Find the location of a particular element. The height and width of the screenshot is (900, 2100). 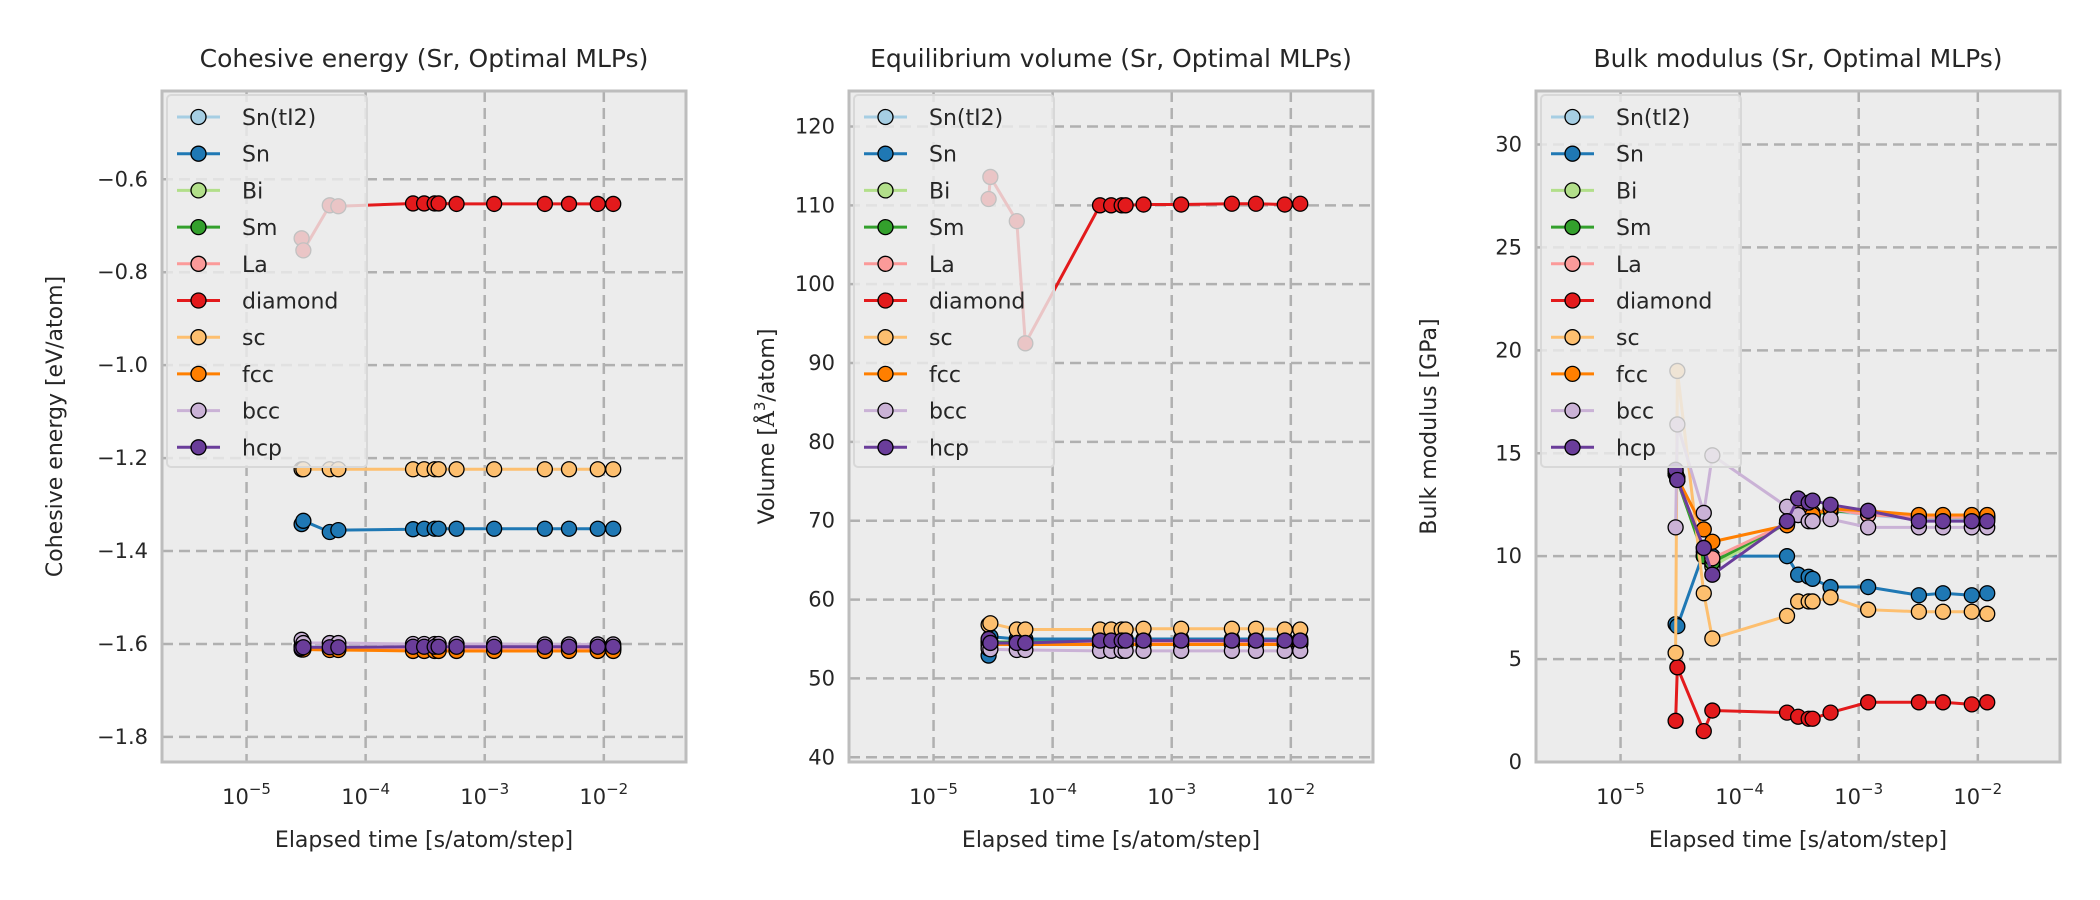

x-tick-exponent: −5 is located at coordinates (260, 789).